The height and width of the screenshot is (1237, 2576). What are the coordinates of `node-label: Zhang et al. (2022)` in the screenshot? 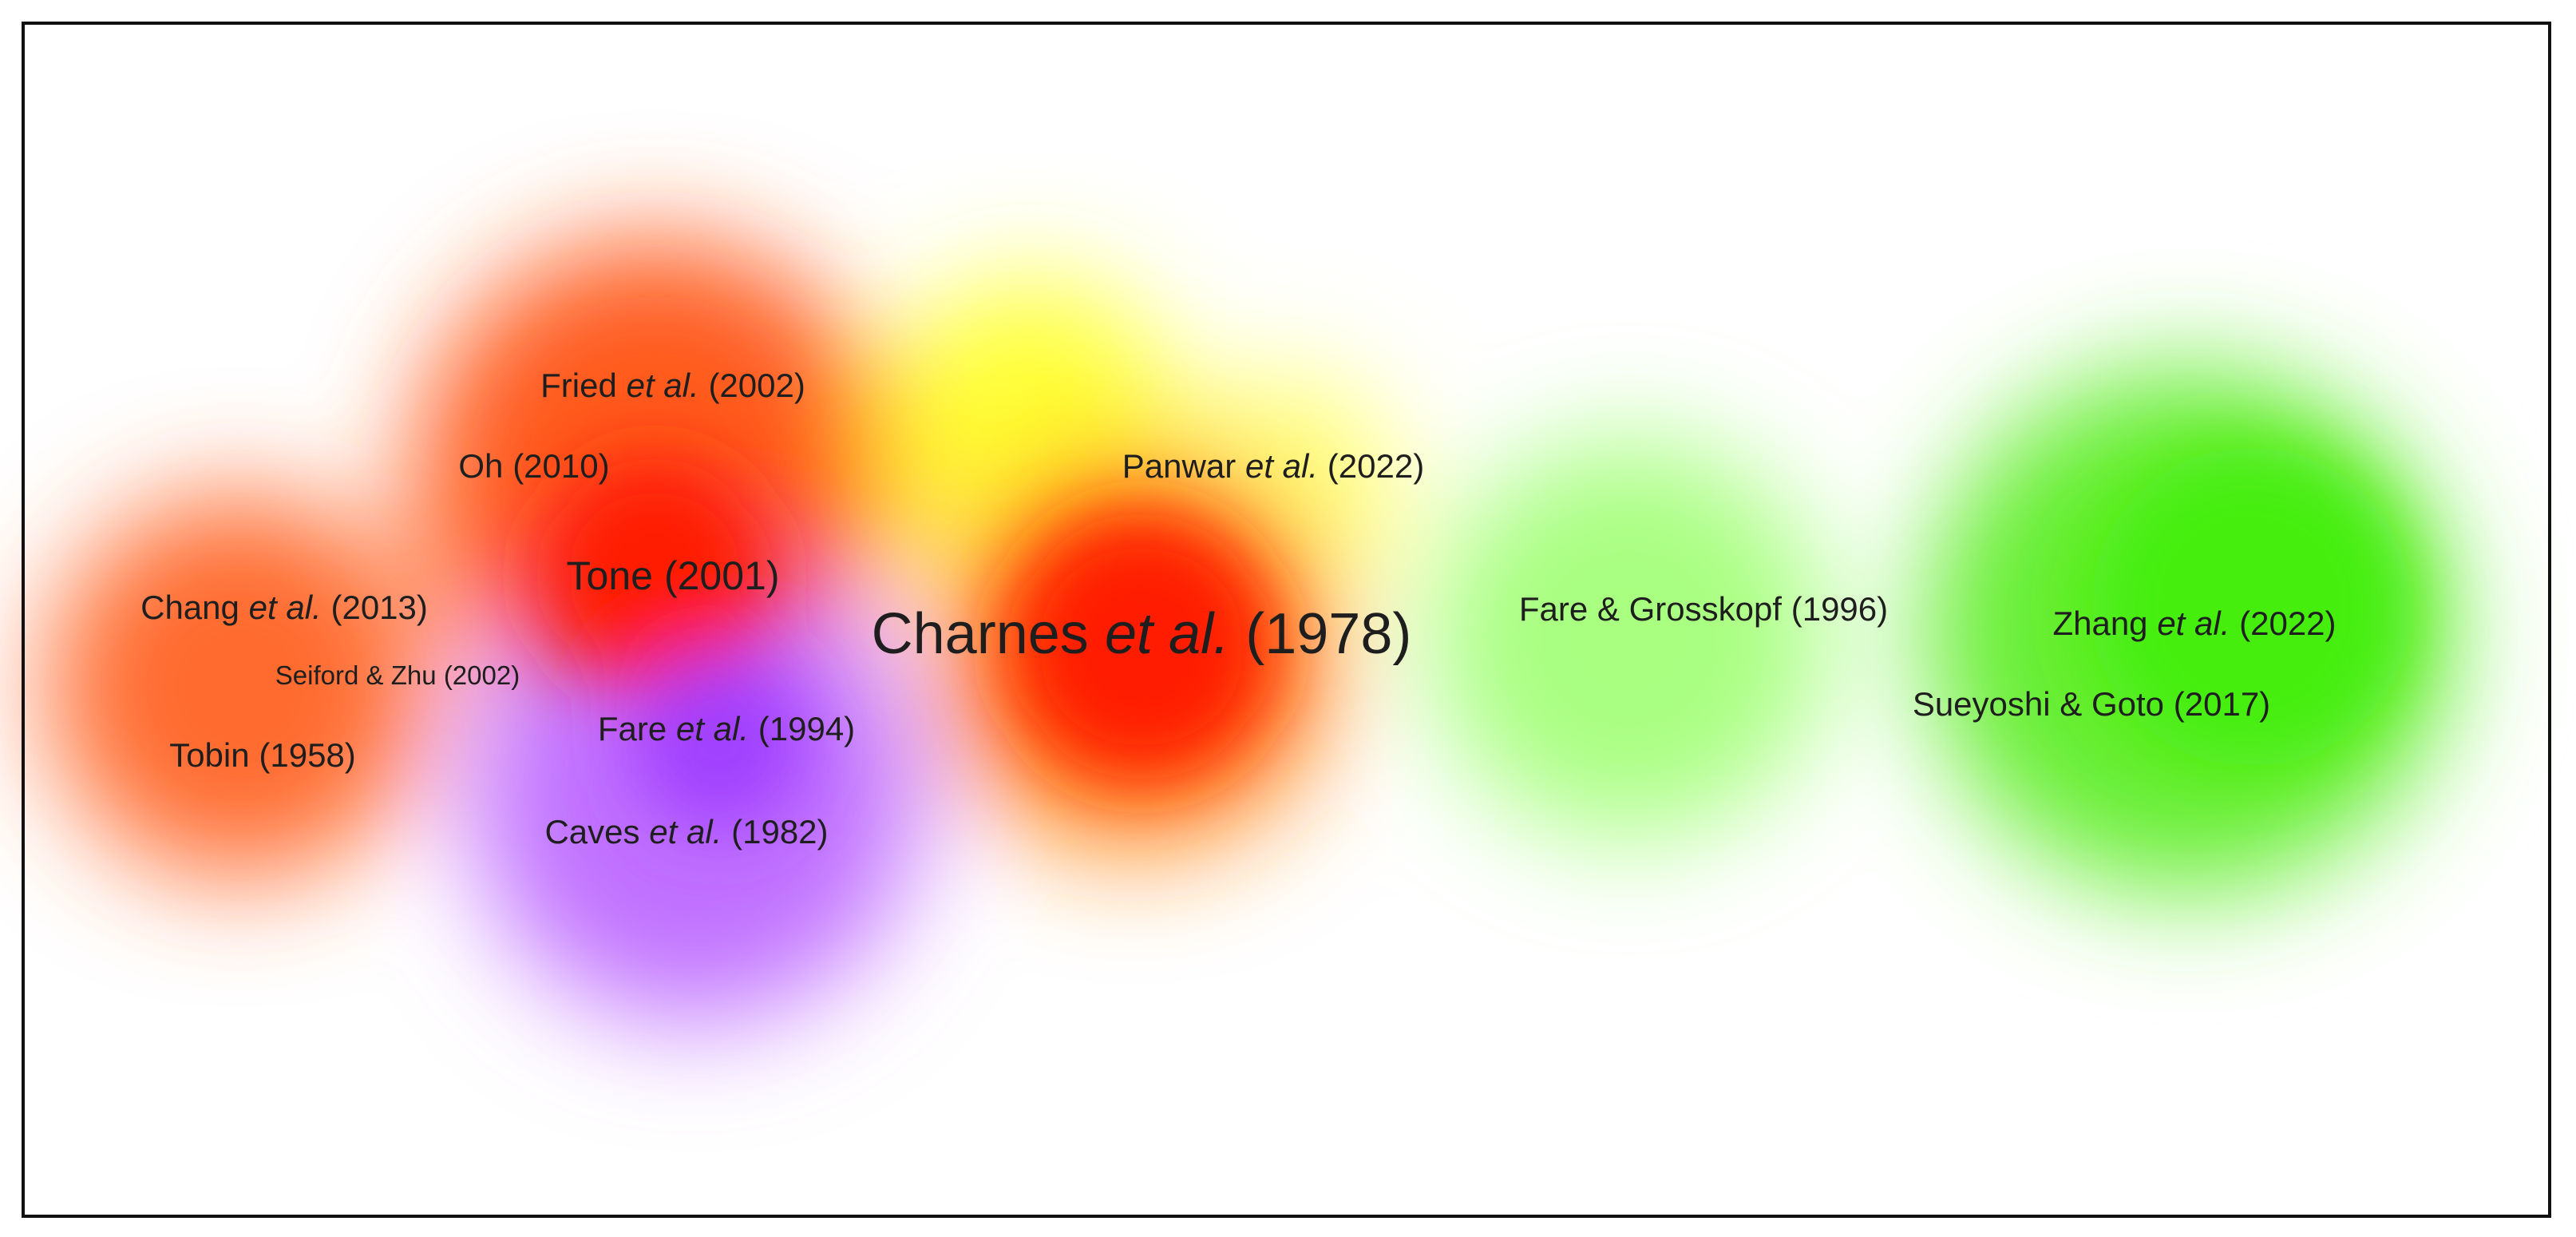 It's located at (2194, 623).